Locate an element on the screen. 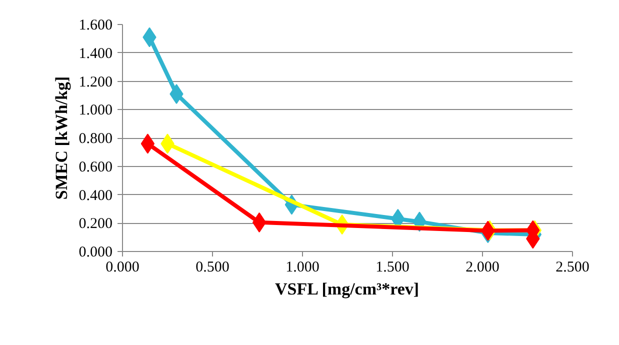  y-tick-label: 0.800 is located at coordinates (95, 139).